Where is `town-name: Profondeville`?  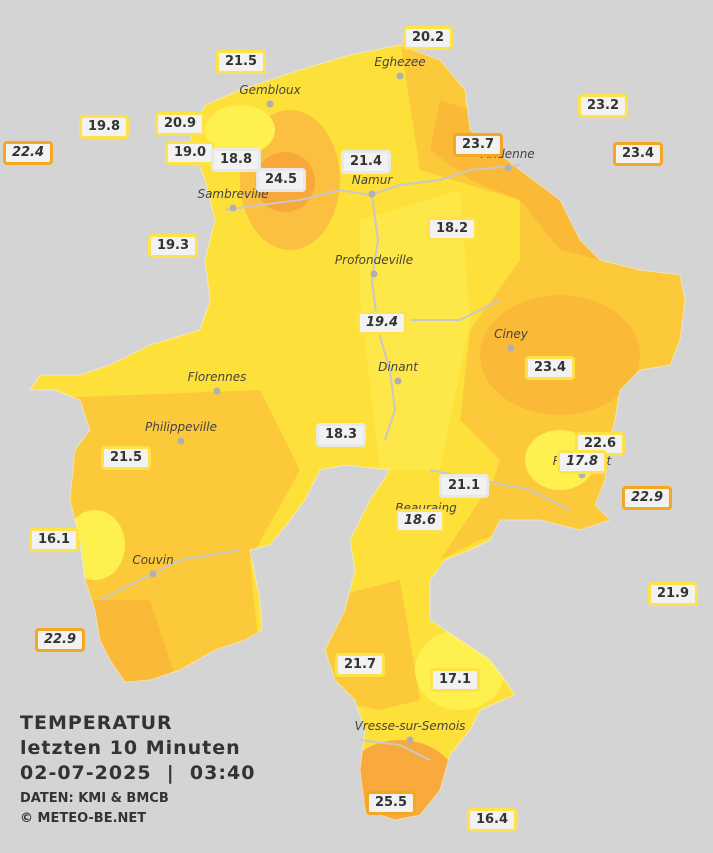 town-name: Profondeville is located at coordinates (374, 260).